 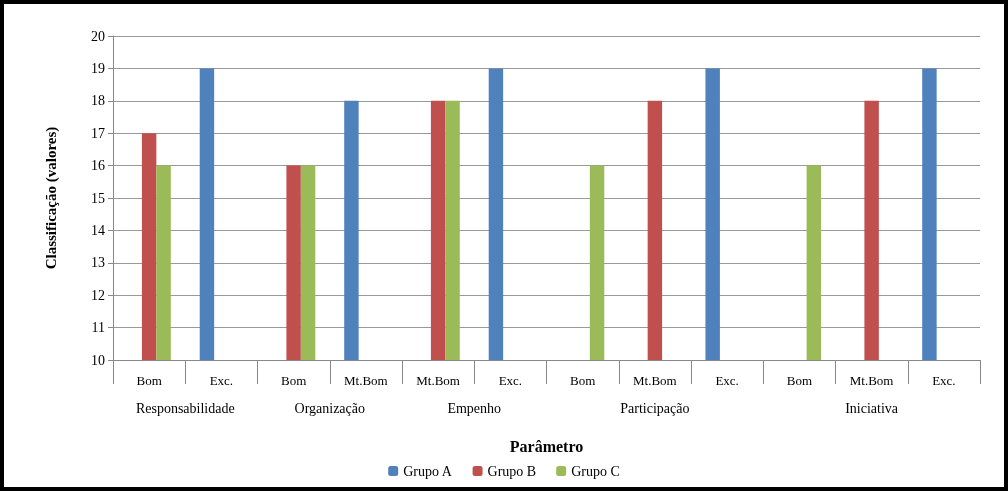 What do you see at coordinates (428, 471) in the screenshot?
I see `legend-label: Grupo A` at bounding box center [428, 471].